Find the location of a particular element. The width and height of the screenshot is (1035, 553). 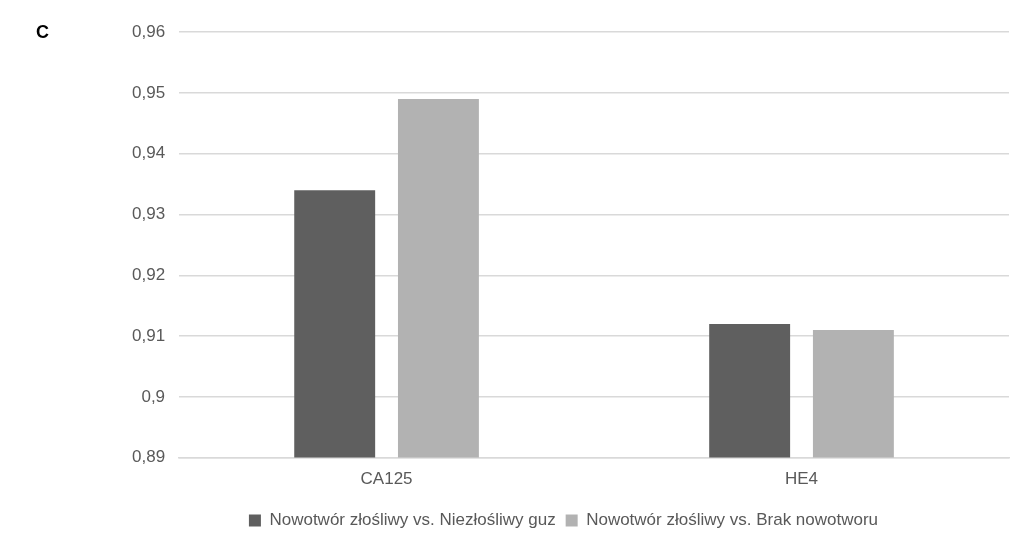

x-tick-label: CA125 is located at coordinates (386, 479).